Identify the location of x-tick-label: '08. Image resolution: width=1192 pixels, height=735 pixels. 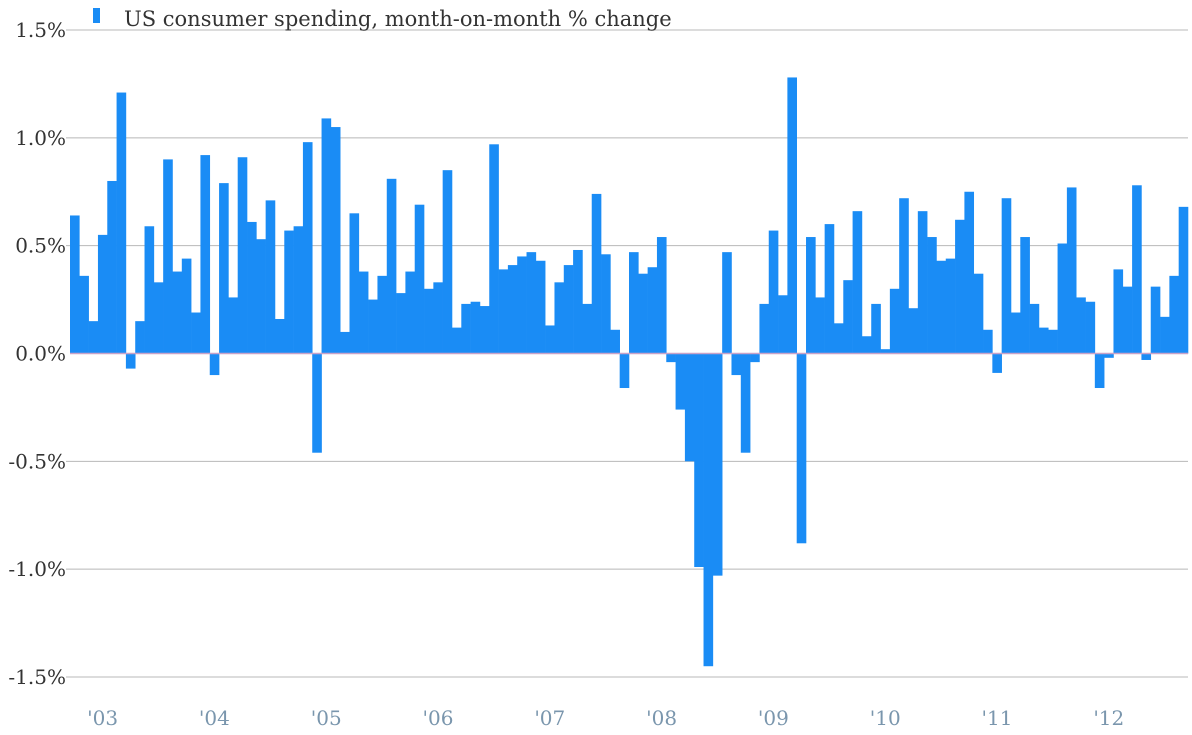
(661, 718).